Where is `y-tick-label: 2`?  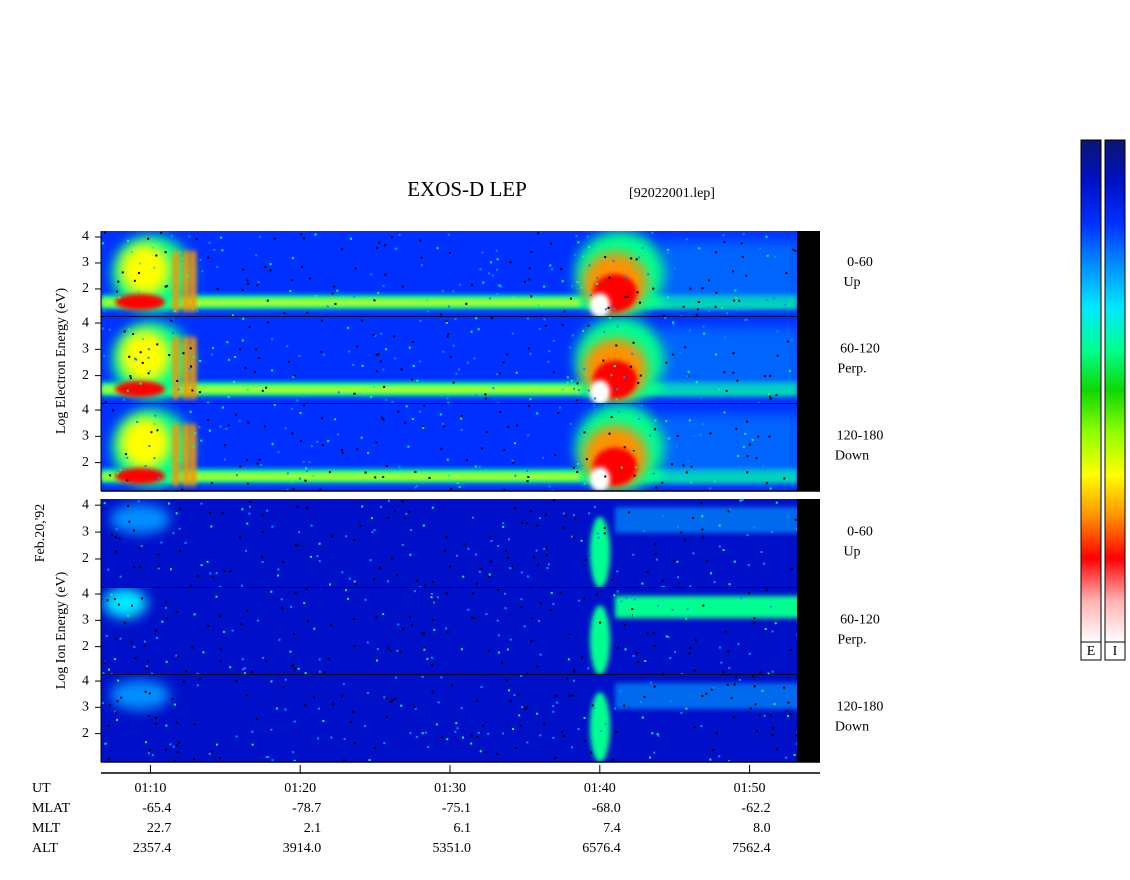 y-tick-label: 2 is located at coordinates (85, 462).